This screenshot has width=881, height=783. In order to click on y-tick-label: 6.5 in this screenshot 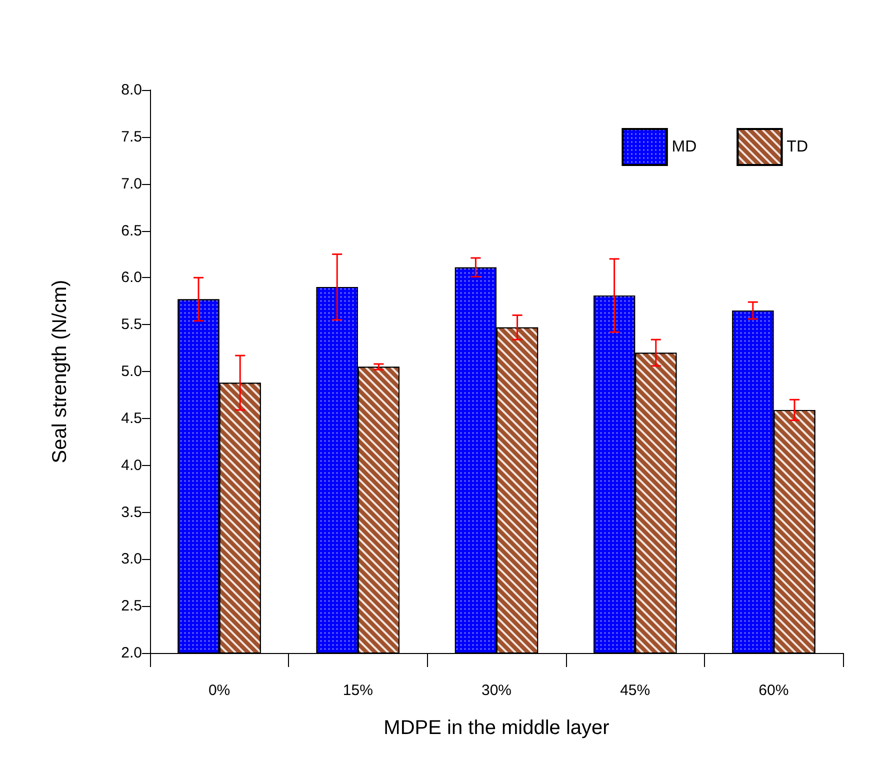, I will do `click(131, 231)`.